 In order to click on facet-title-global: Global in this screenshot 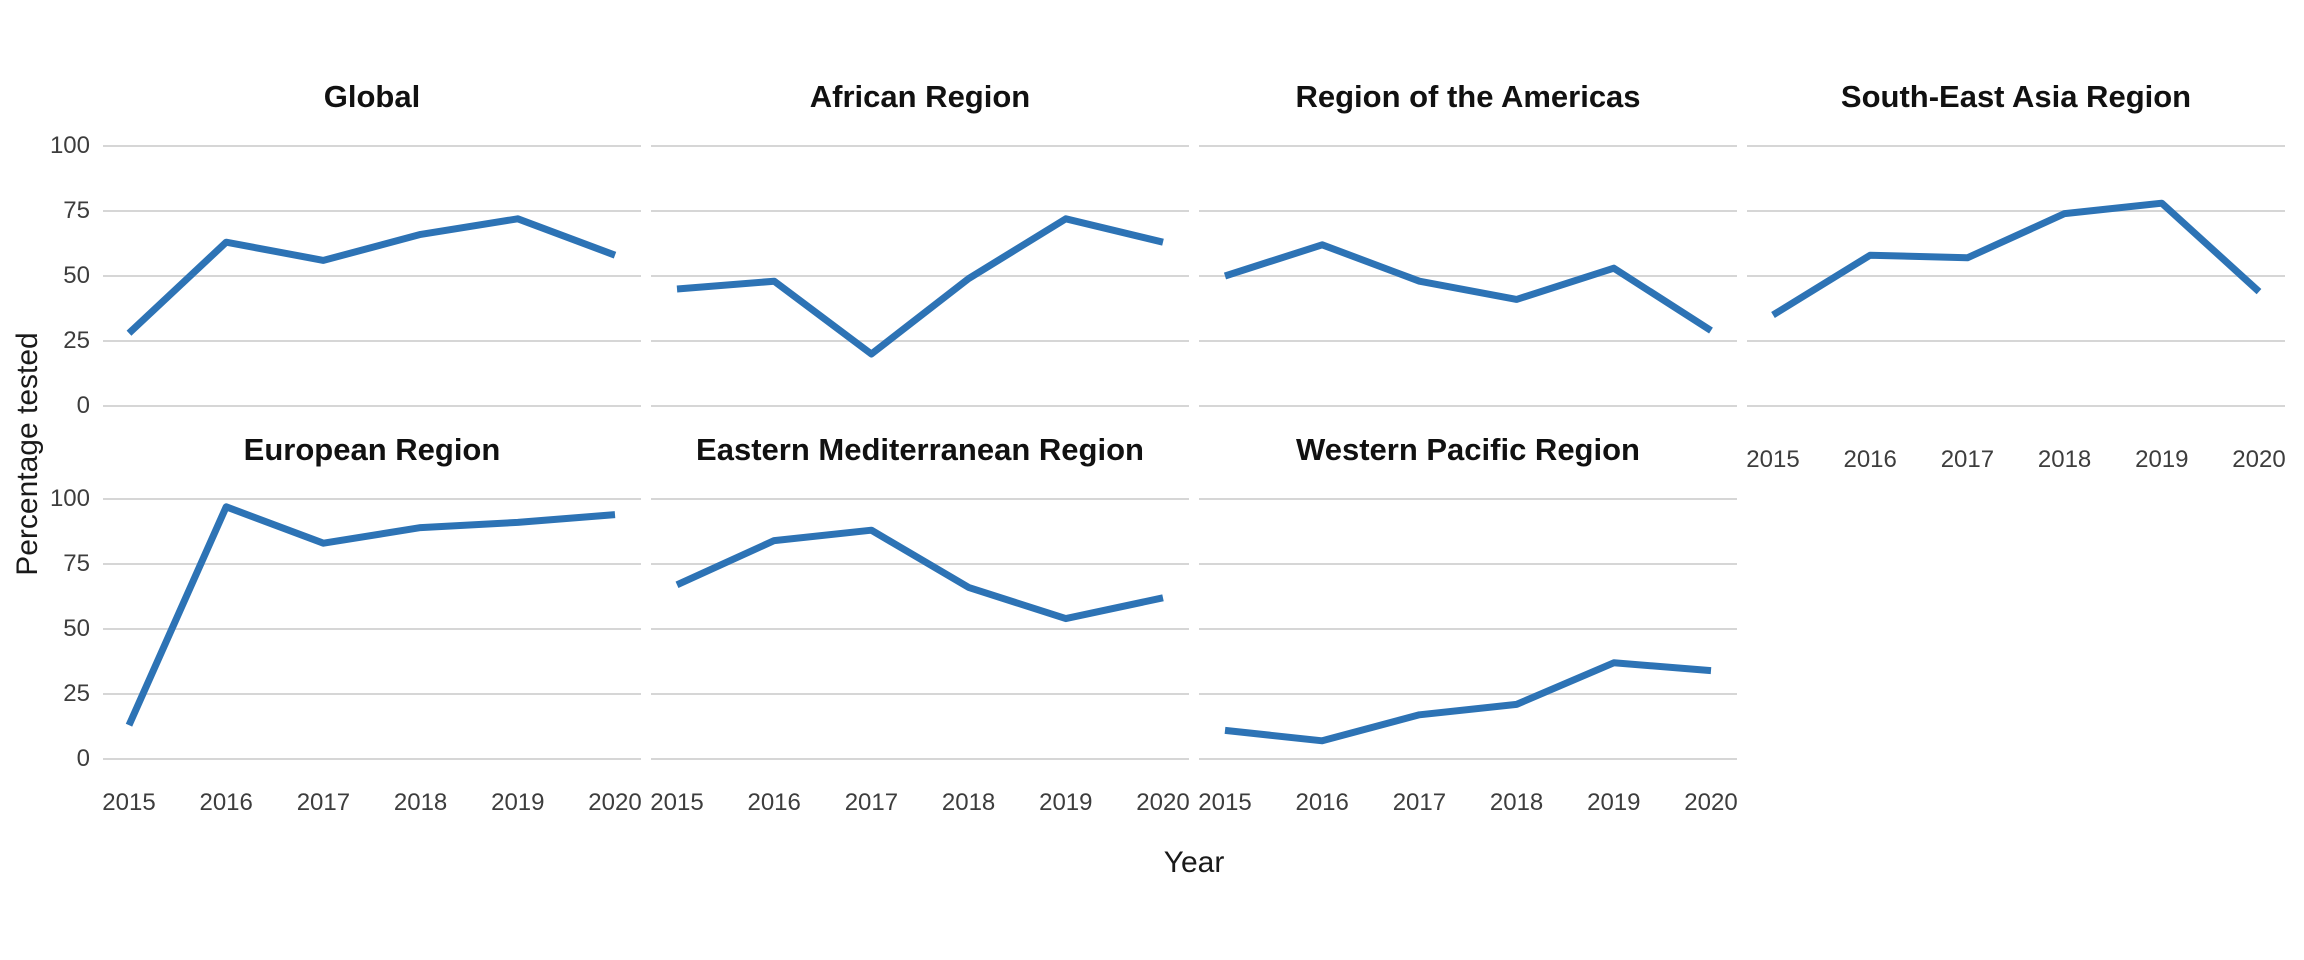, I will do `click(372, 96)`.